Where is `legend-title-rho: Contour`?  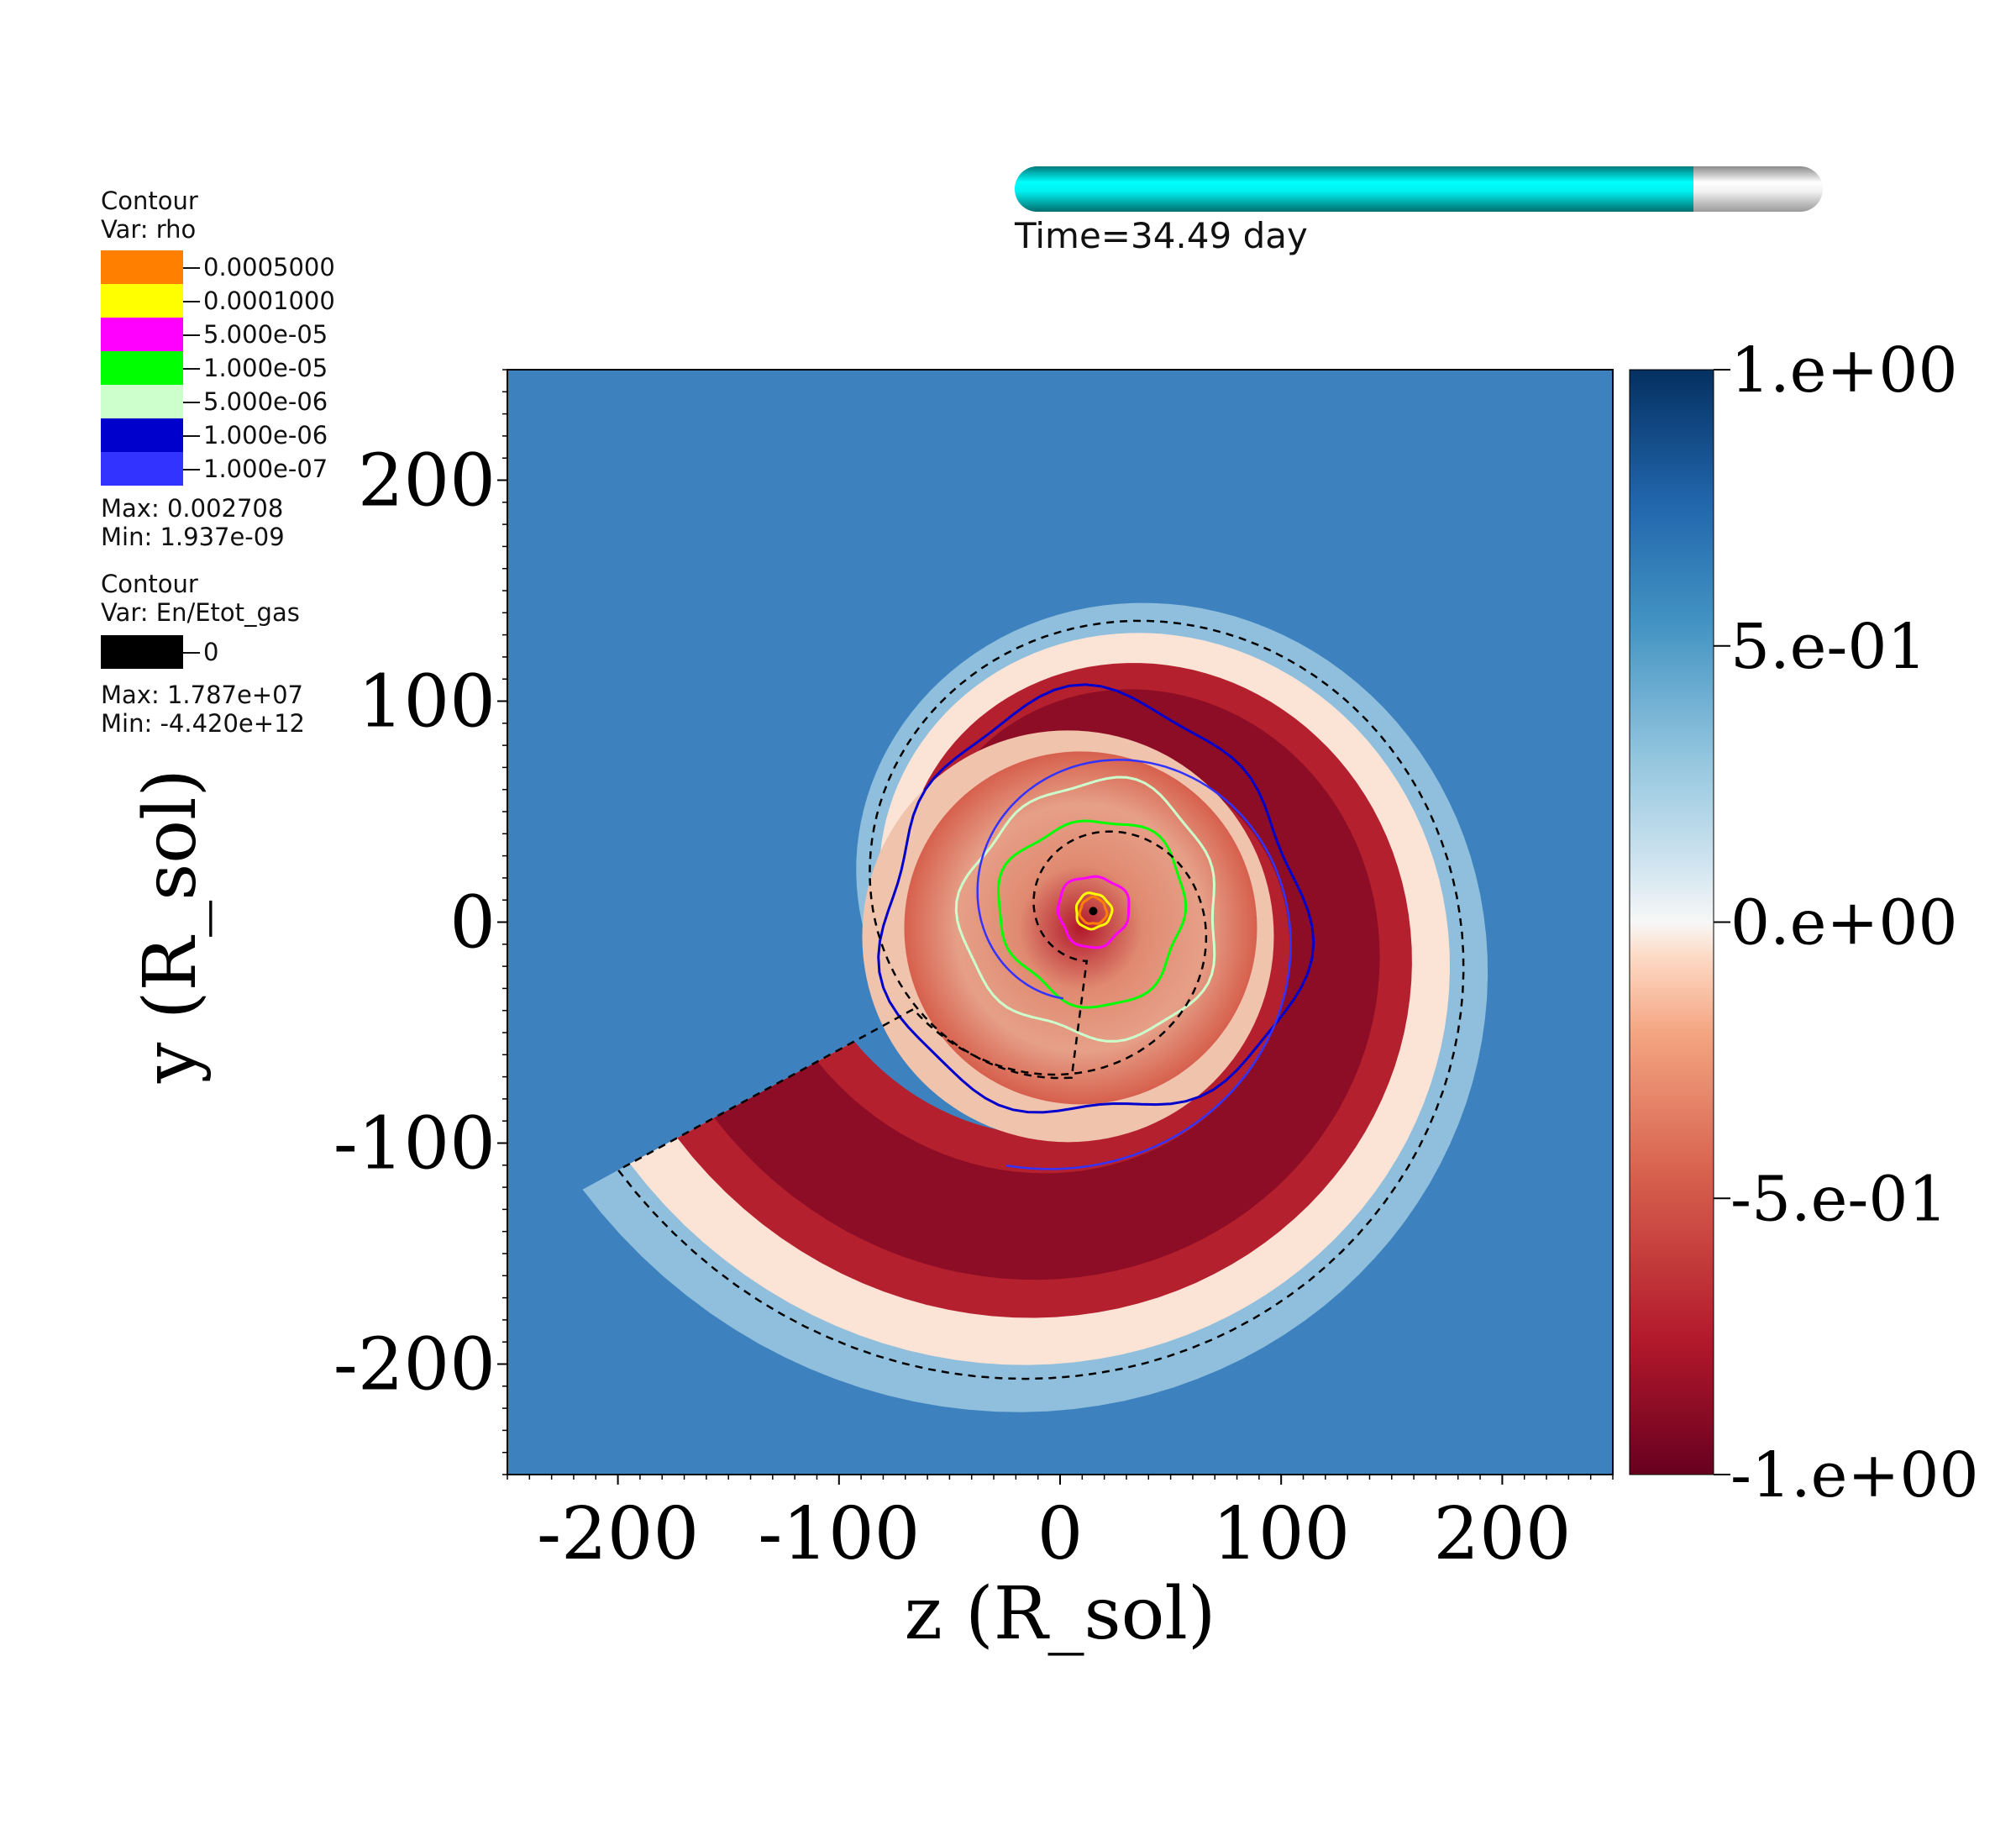
legend-title-rho: Contour is located at coordinates (149, 201).